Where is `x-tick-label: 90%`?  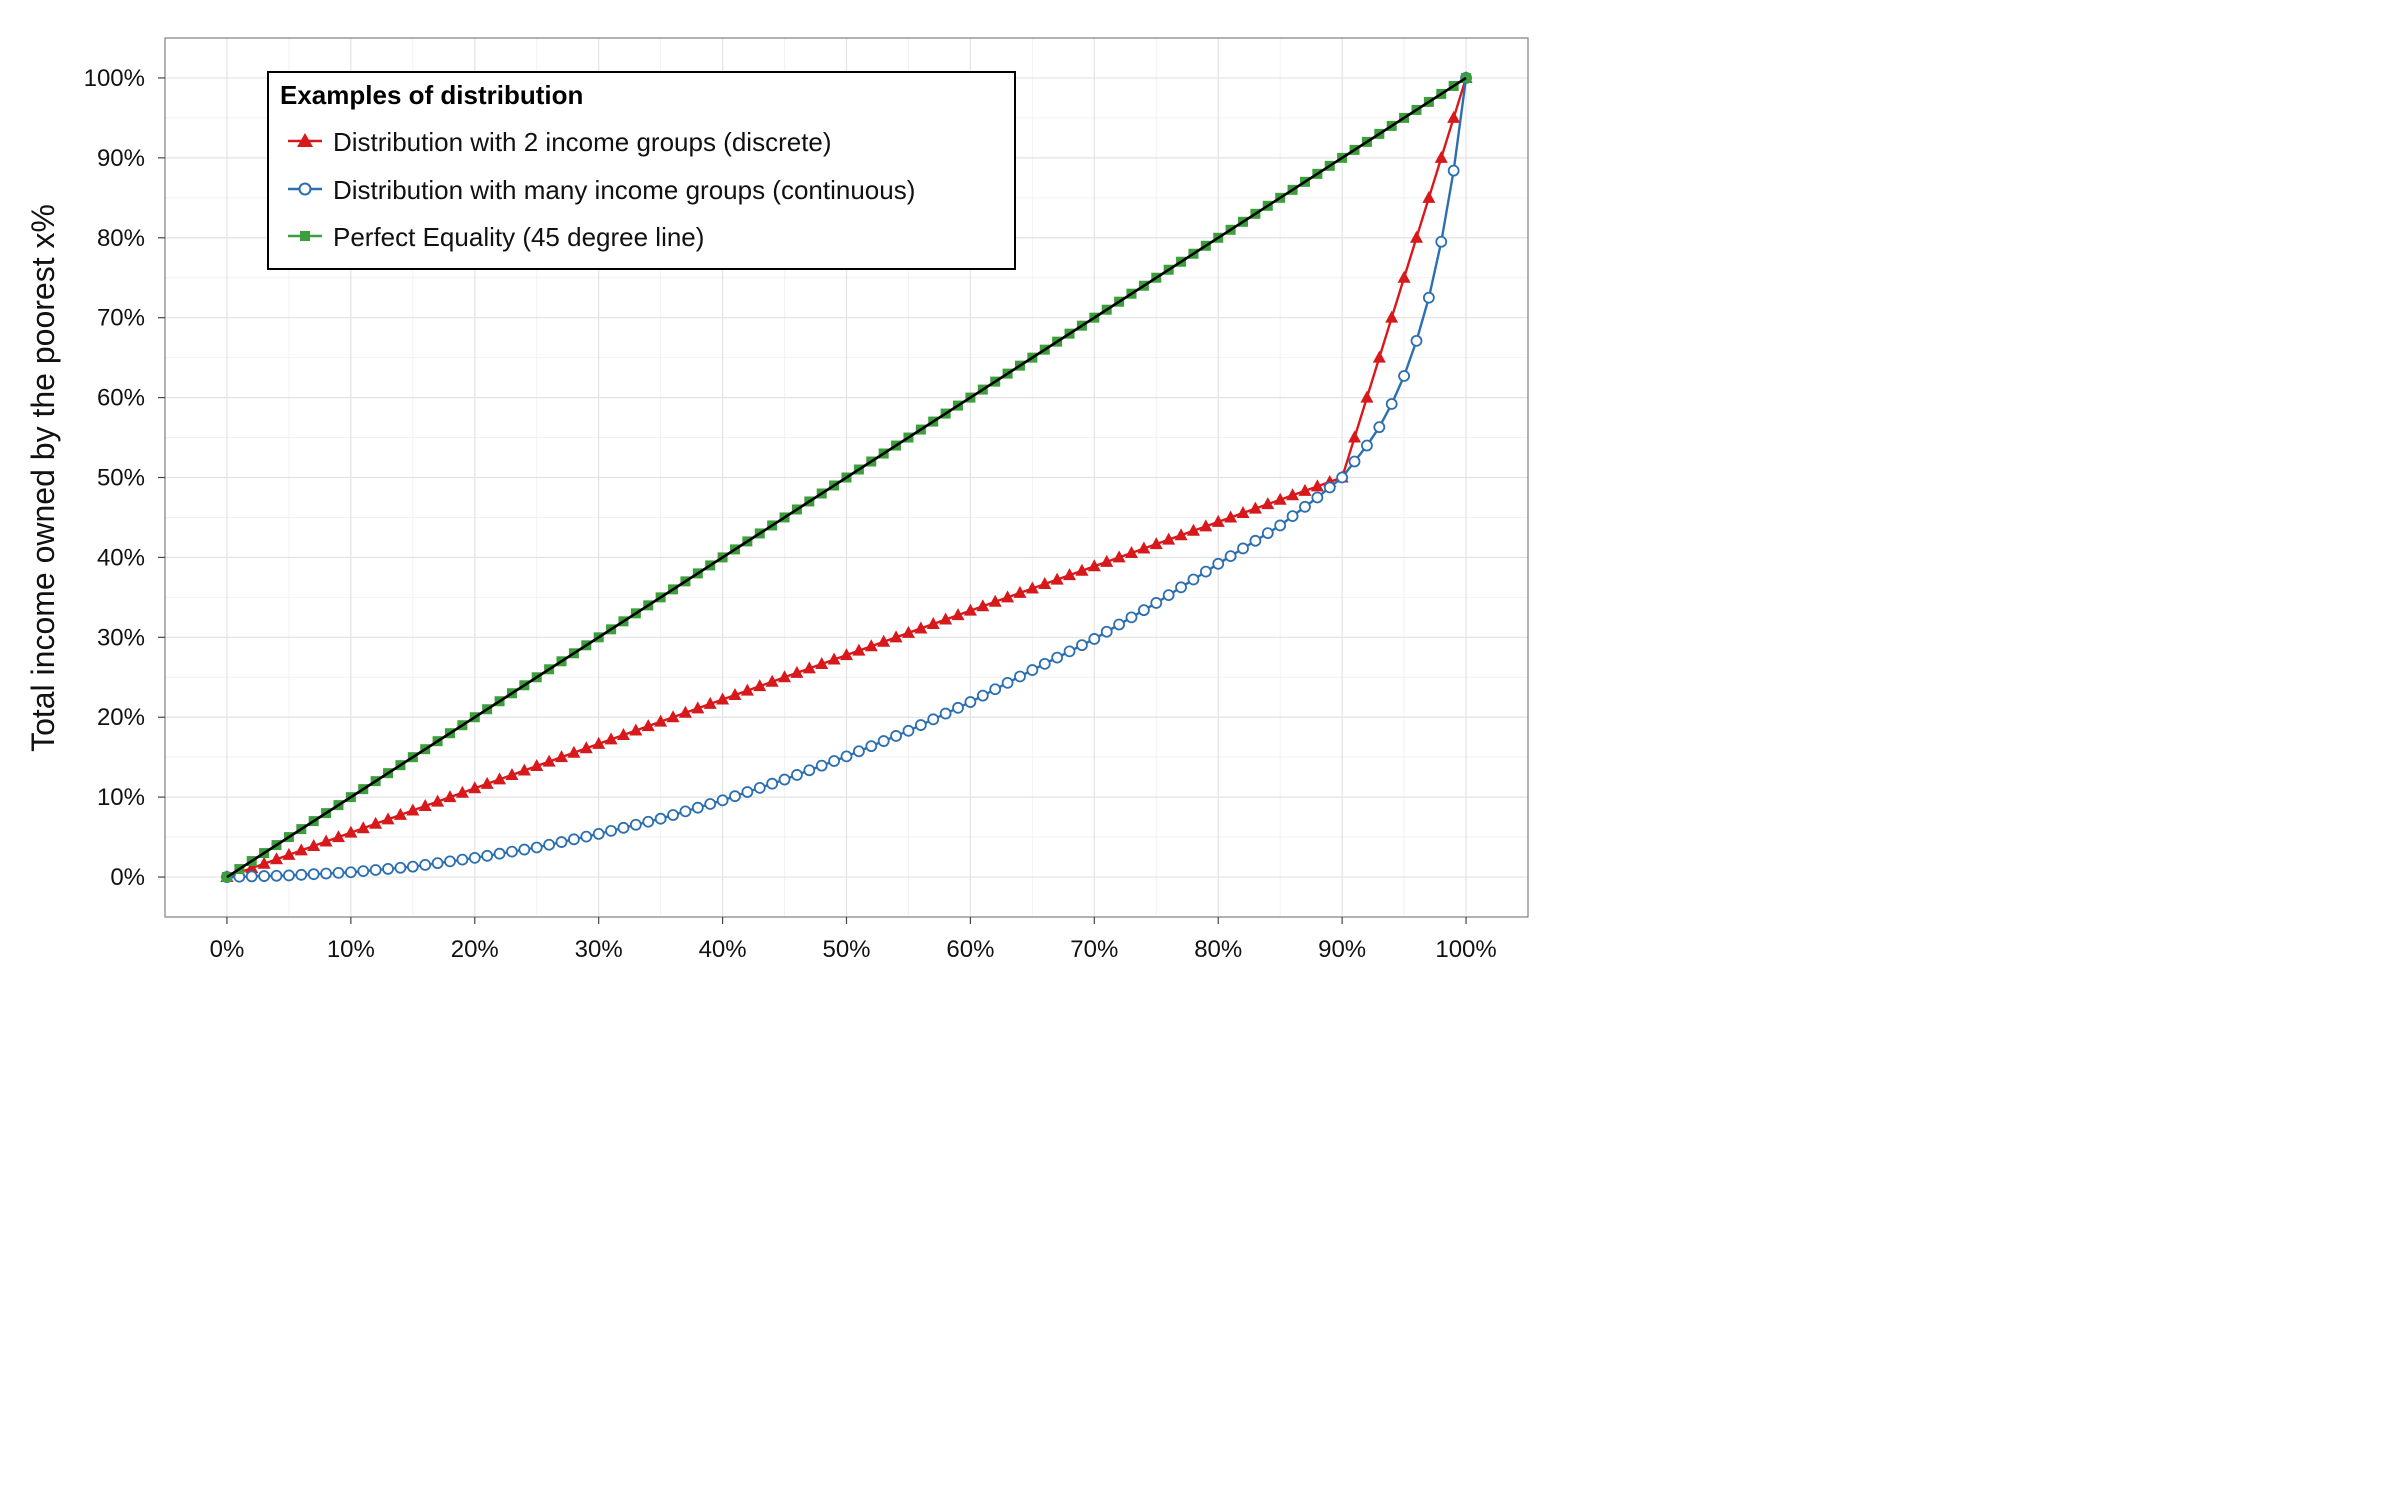 x-tick-label: 90% is located at coordinates (1342, 949).